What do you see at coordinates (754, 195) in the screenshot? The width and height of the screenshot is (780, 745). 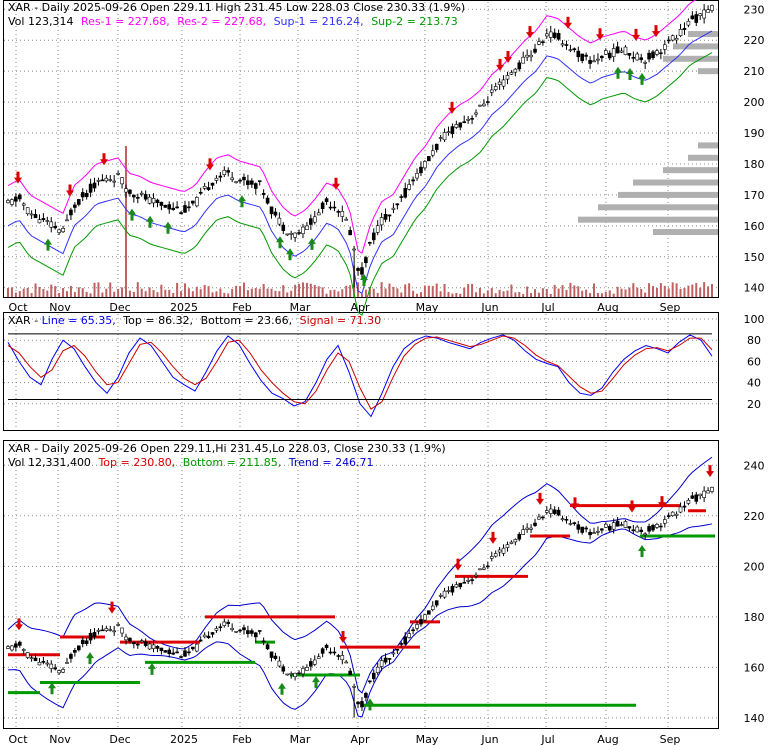 I see `price-ytick: 170` at bounding box center [754, 195].